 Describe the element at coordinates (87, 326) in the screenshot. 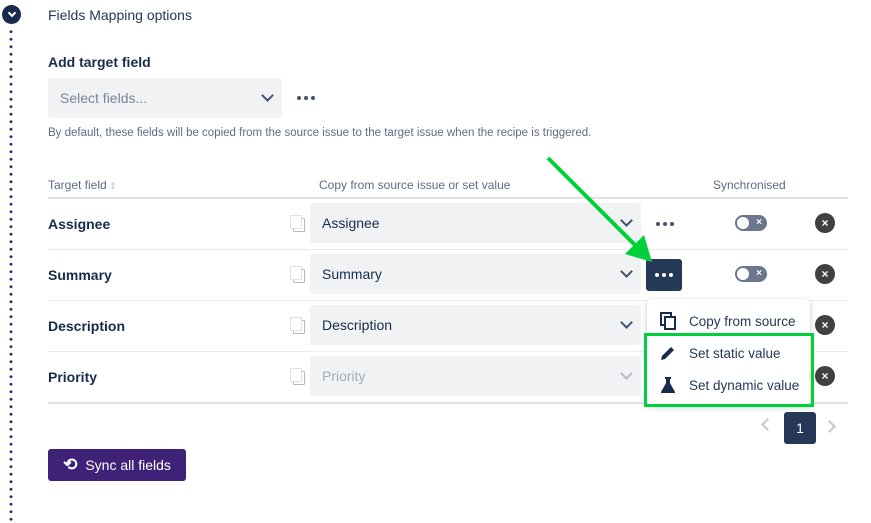

I see `row-target-field: Description` at that location.